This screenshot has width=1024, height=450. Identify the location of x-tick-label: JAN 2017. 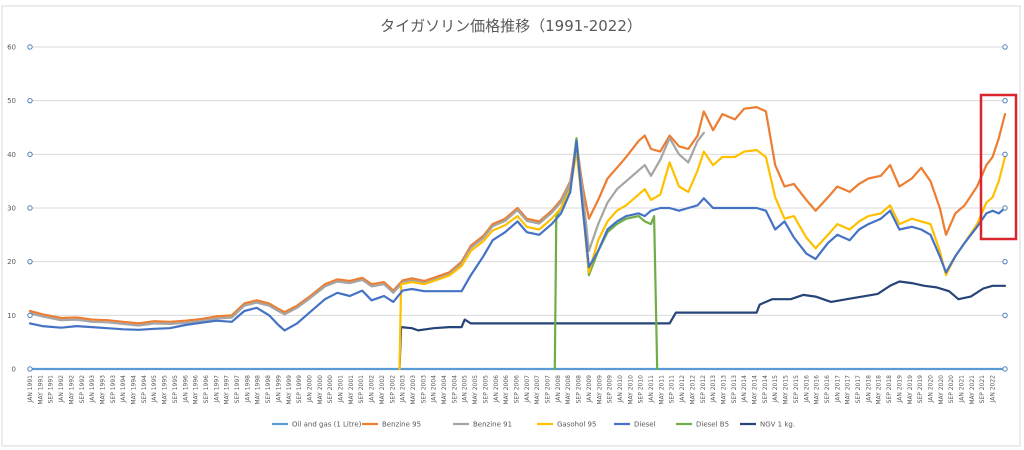
(837, 389).